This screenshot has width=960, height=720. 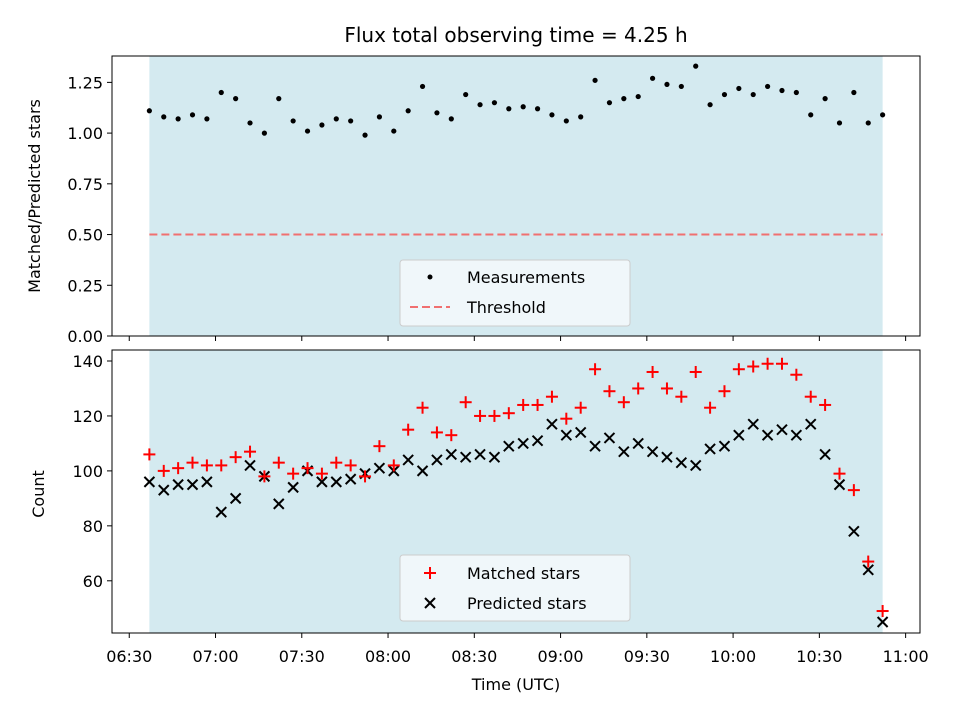 I want to click on x-tick-label: 07:00, so click(x=215, y=656).